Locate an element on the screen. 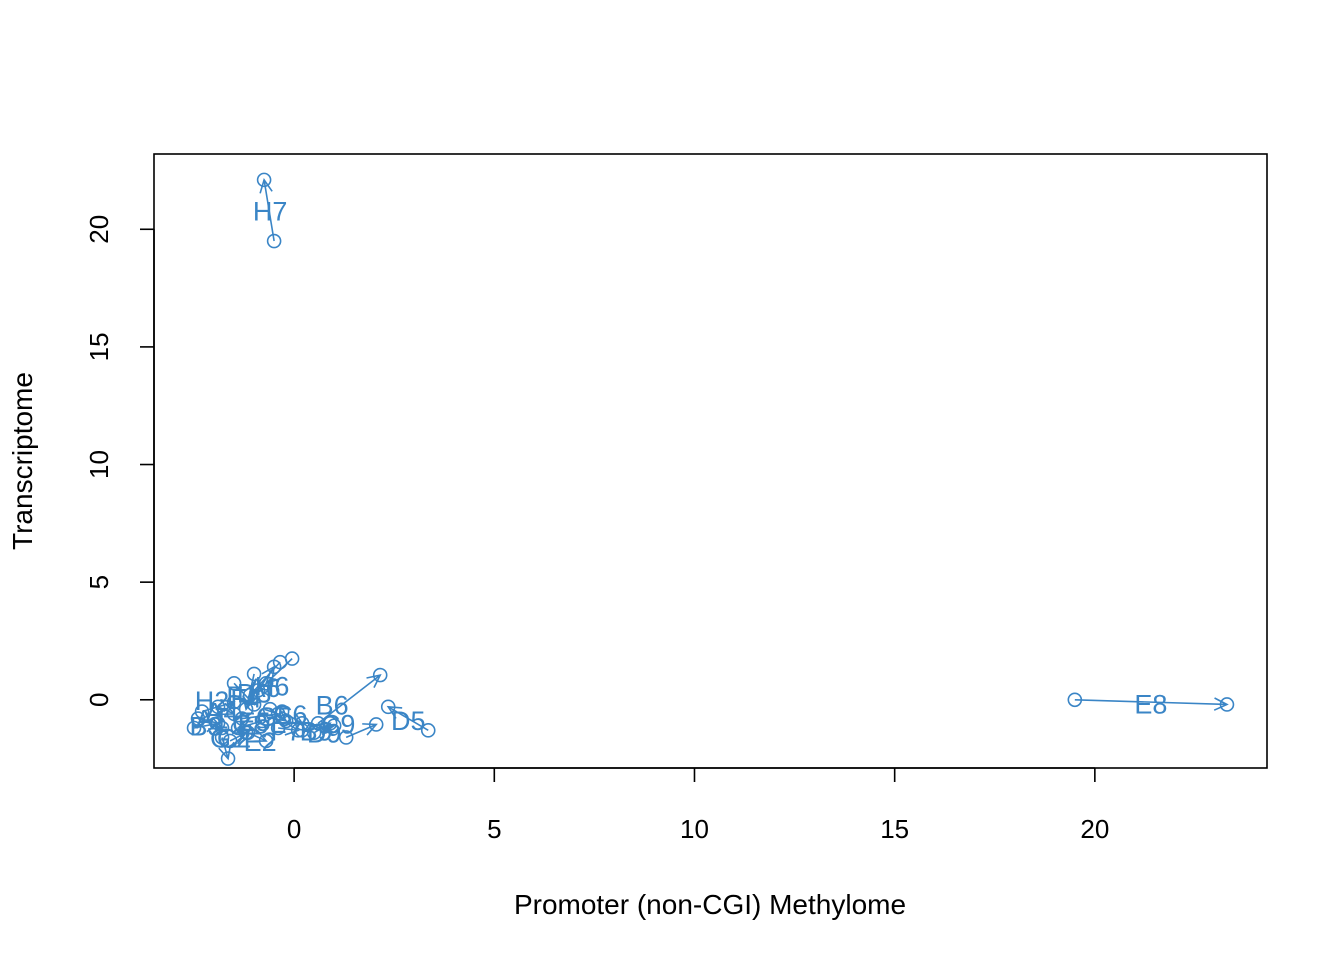 The image size is (1344, 960). pair-B3: B3 is located at coordinates (206, 727).